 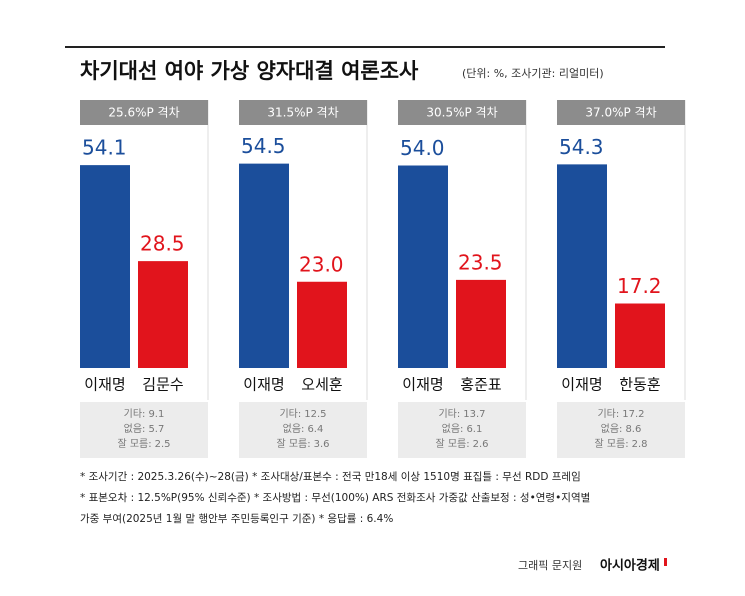 What do you see at coordinates (581, 147) in the screenshot?
I see `value-label: 54.3` at bounding box center [581, 147].